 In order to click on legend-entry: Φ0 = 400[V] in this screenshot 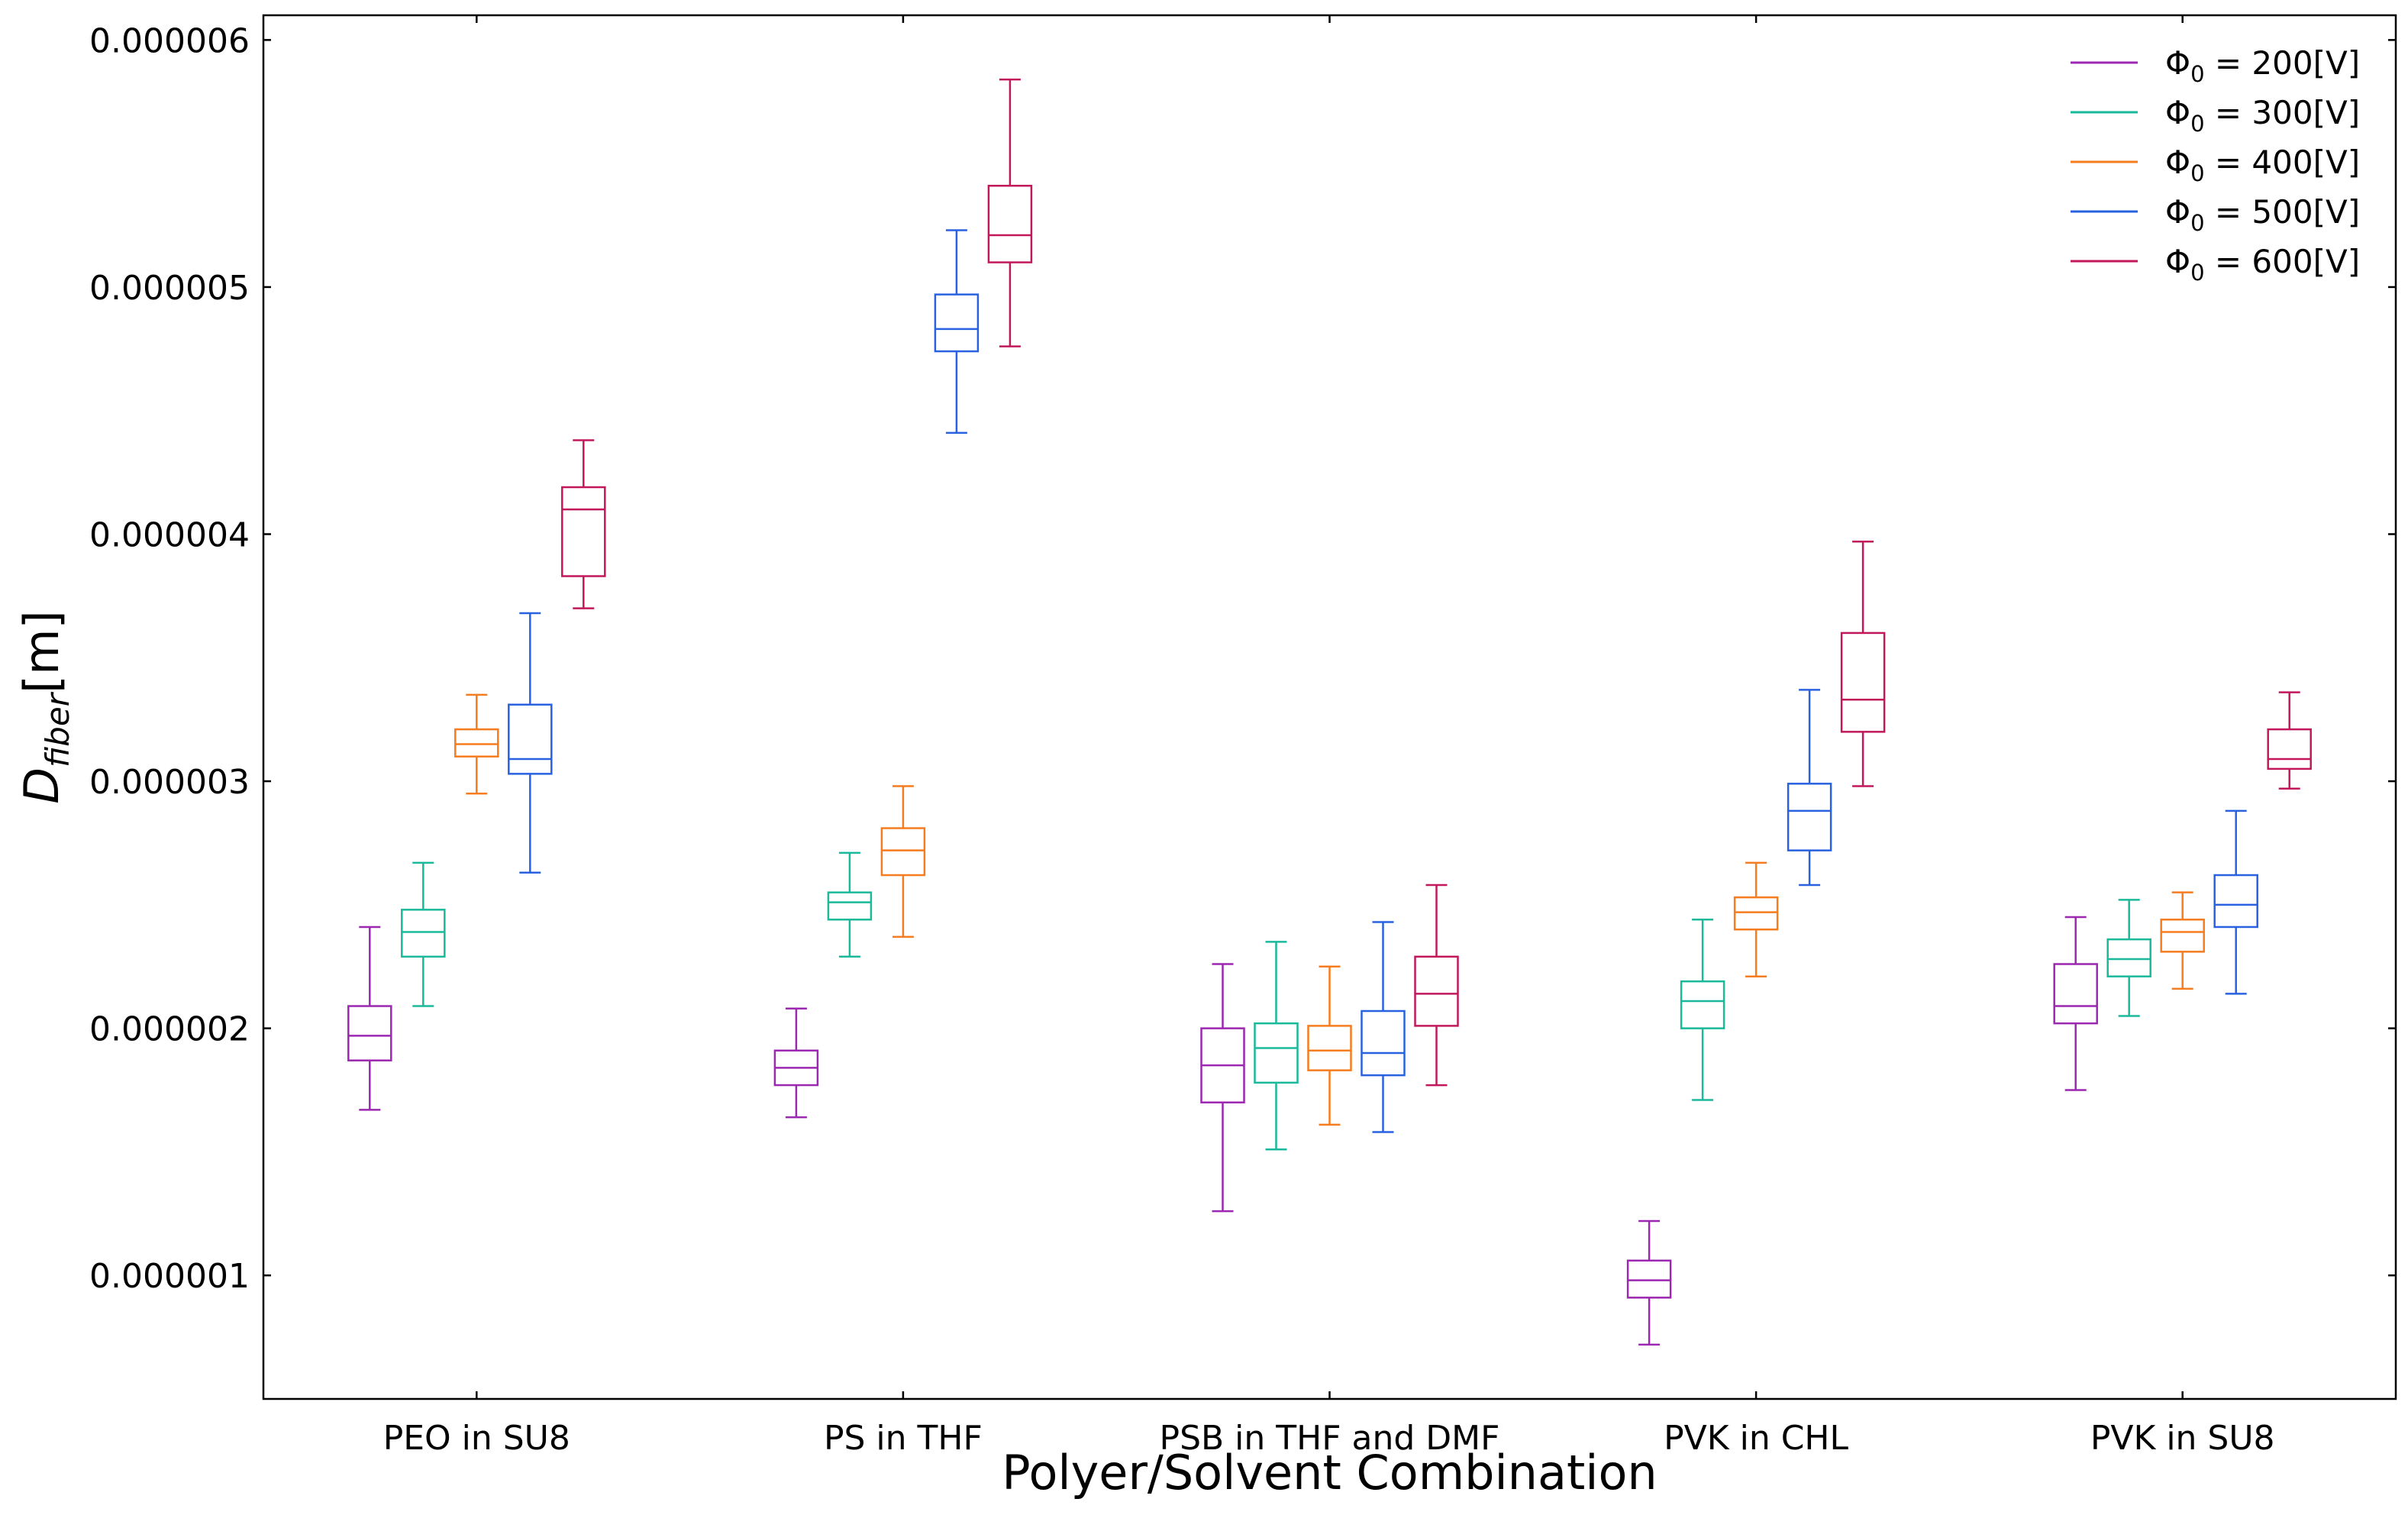, I will do `click(2215, 165)`.